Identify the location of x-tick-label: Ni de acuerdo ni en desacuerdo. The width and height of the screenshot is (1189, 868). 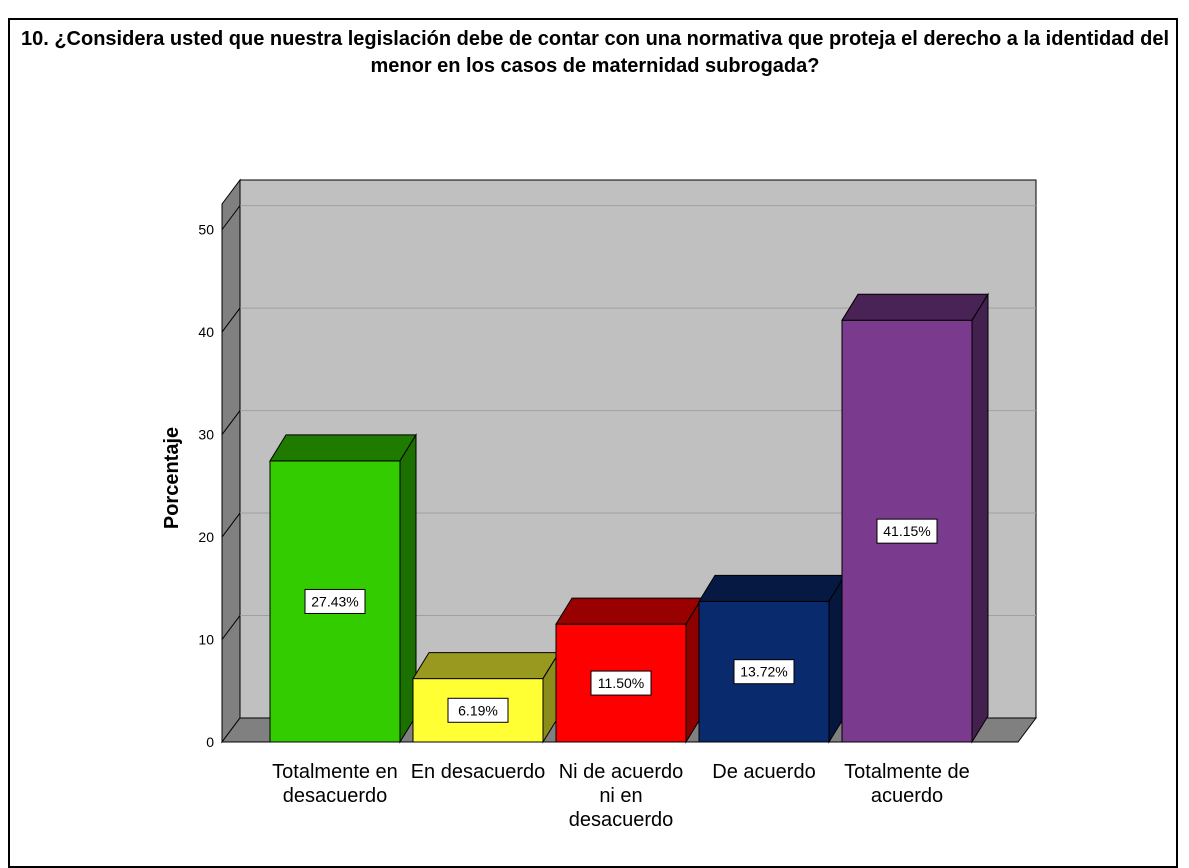
(621, 796).